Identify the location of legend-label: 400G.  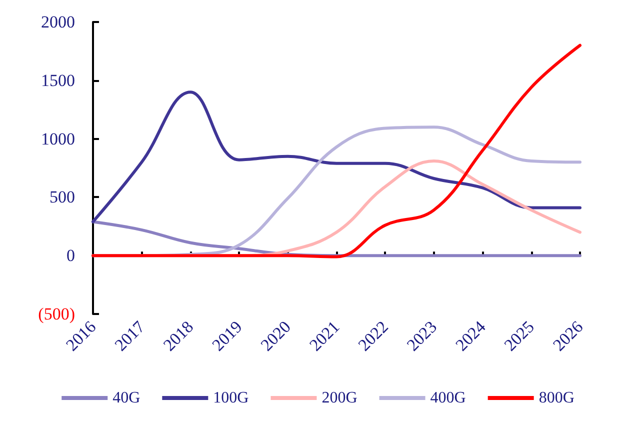
(448, 398).